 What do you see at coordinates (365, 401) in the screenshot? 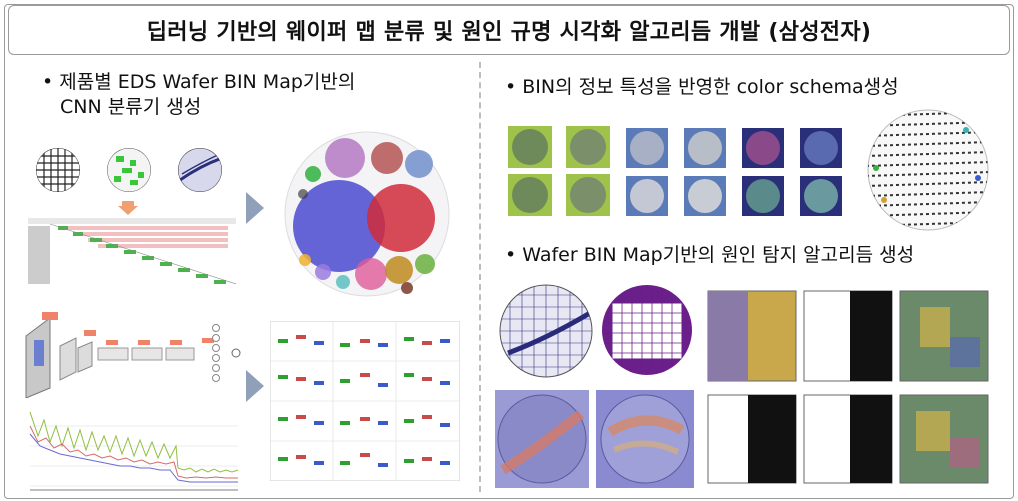
I see `box-plot-grid` at bounding box center [365, 401].